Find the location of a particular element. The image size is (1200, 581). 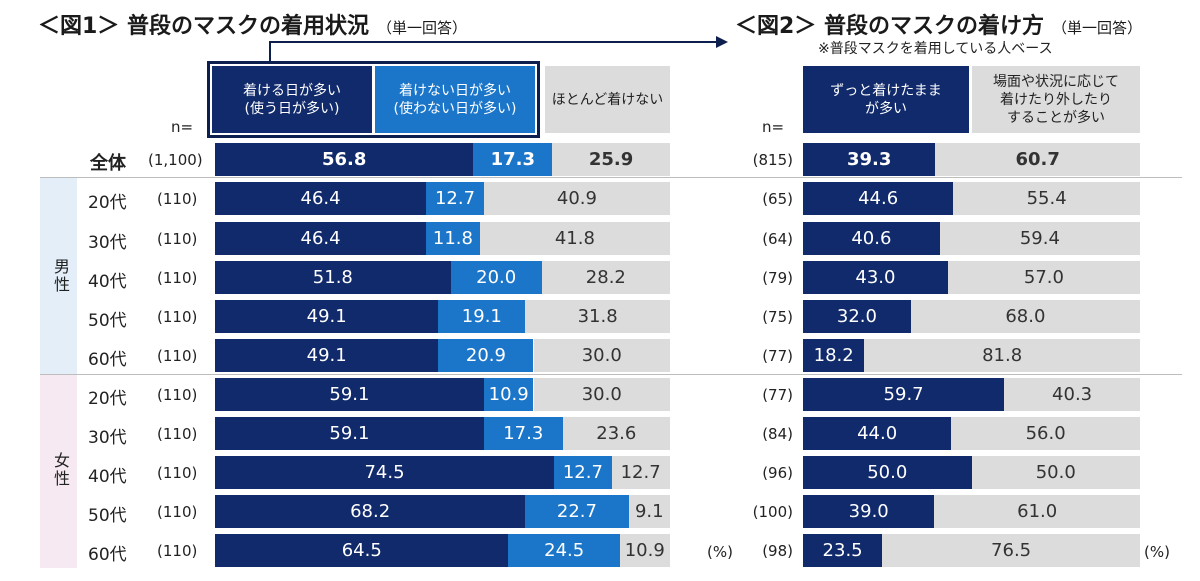

chart1-bar-segment-series3: 28.2 is located at coordinates (605, 277).